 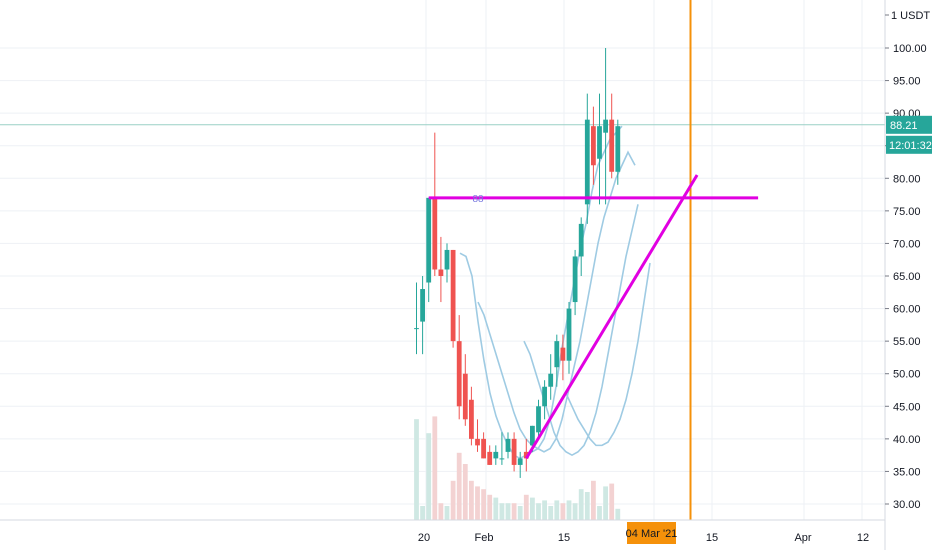 What do you see at coordinates (907, 505) in the screenshot?
I see `price-tick-label: 30.00` at bounding box center [907, 505].